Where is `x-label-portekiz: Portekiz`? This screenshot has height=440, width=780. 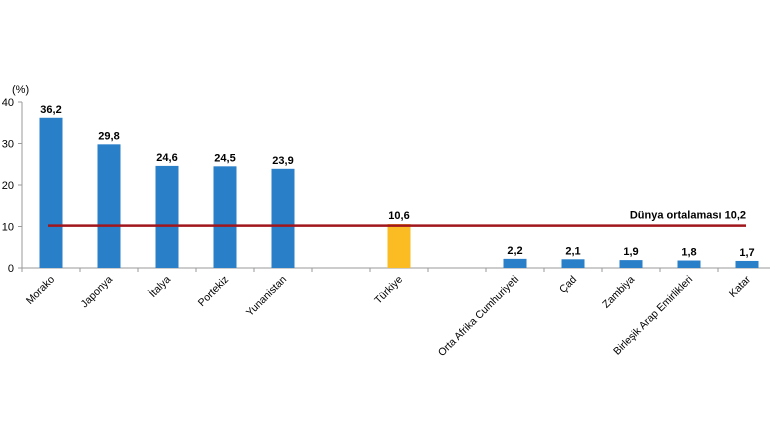 x-label-portekiz: Portekiz is located at coordinates (213, 291).